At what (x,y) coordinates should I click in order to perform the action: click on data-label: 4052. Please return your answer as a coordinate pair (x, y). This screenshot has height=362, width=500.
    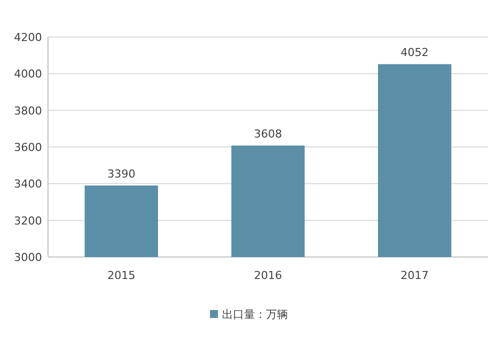
    Looking at the image, I should click on (414, 53).